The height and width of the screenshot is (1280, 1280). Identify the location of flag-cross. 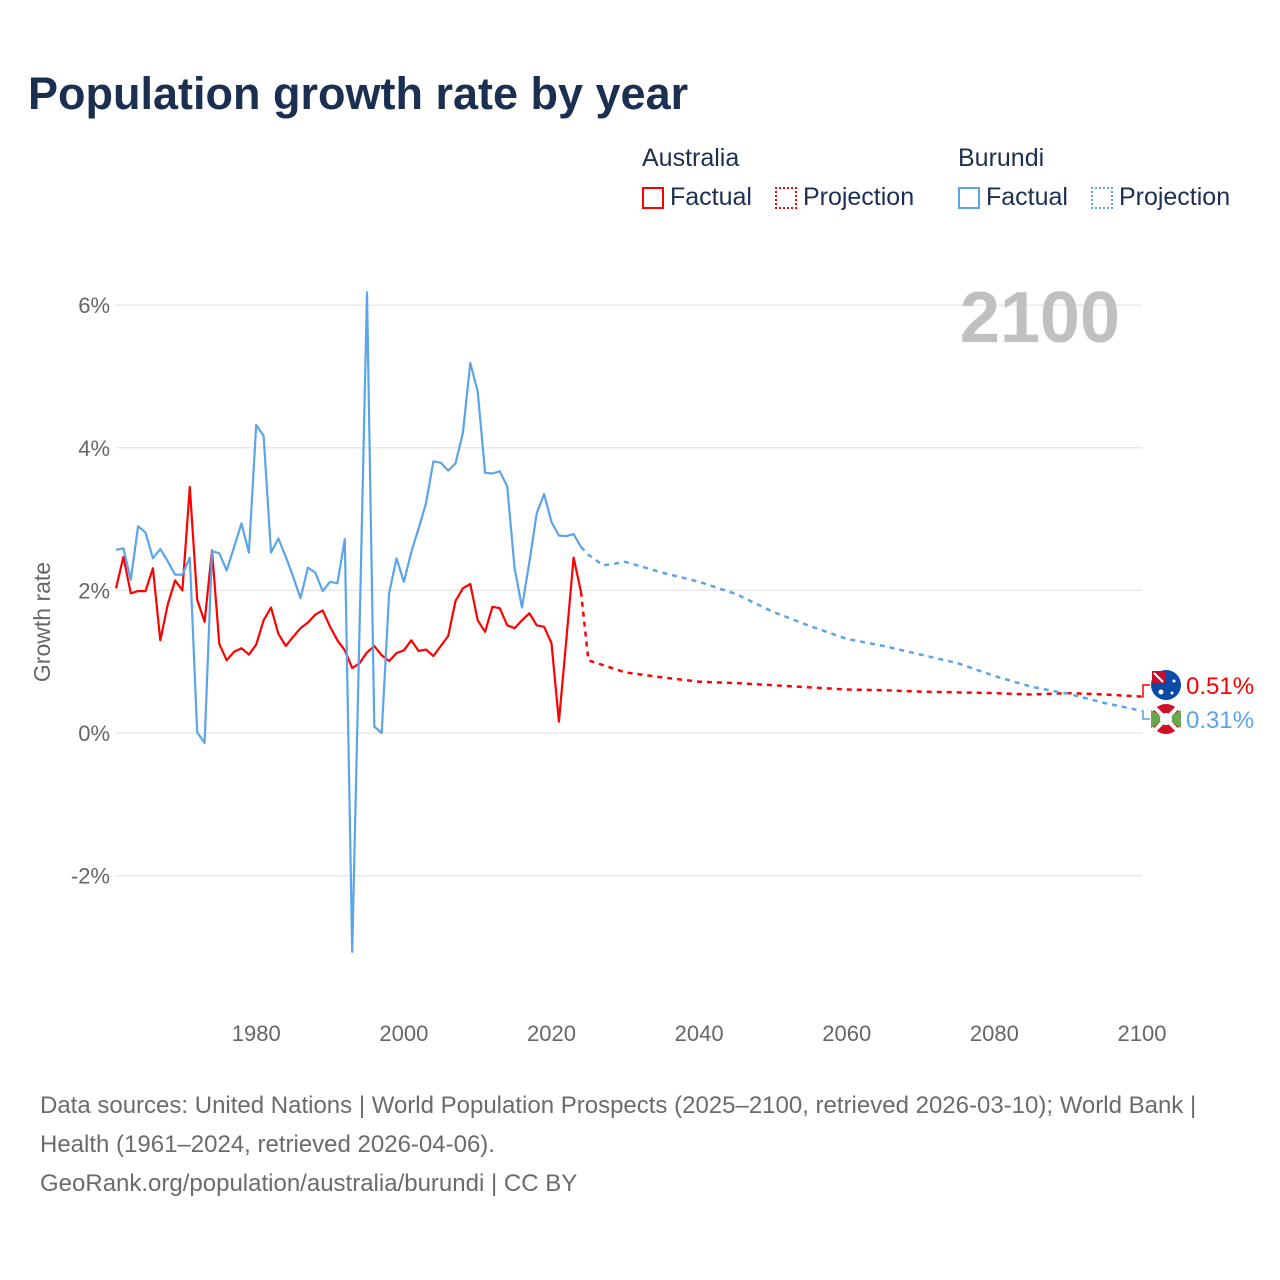
(1158, 677).